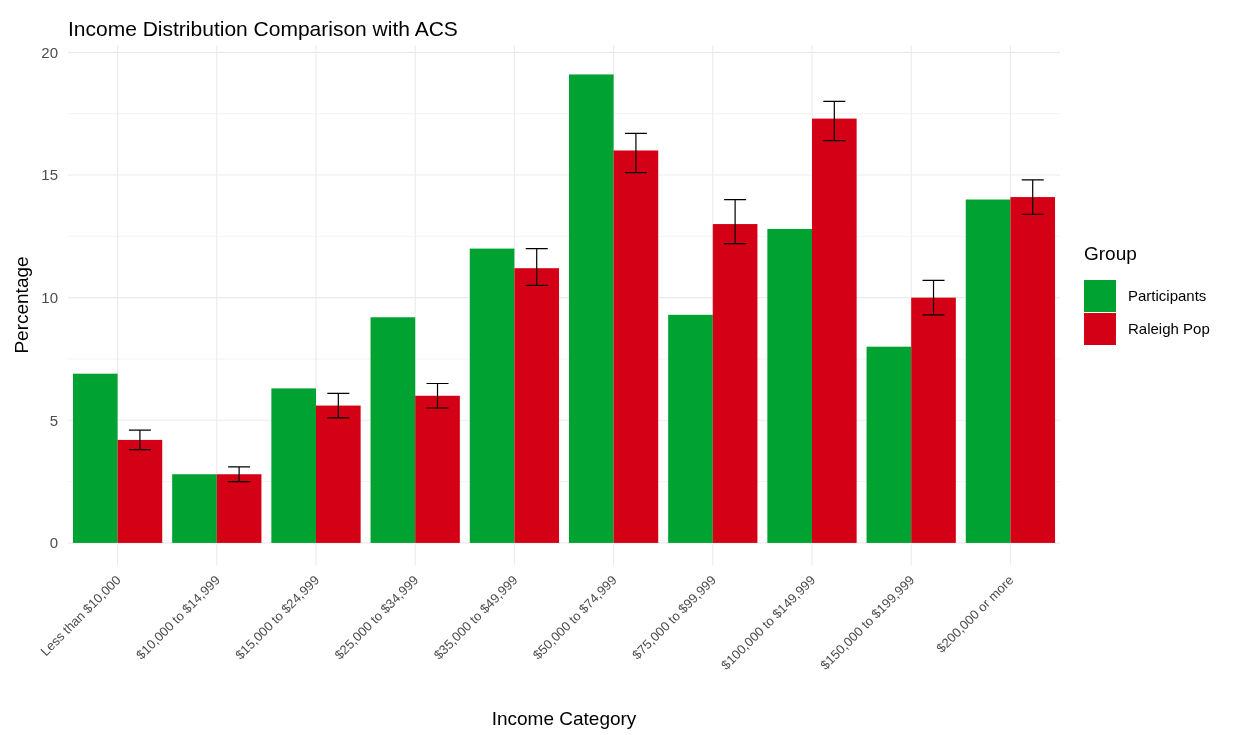 The image size is (1238, 735). Describe the element at coordinates (49, 297) in the screenshot. I see `y-tick-label: 10` at that location.